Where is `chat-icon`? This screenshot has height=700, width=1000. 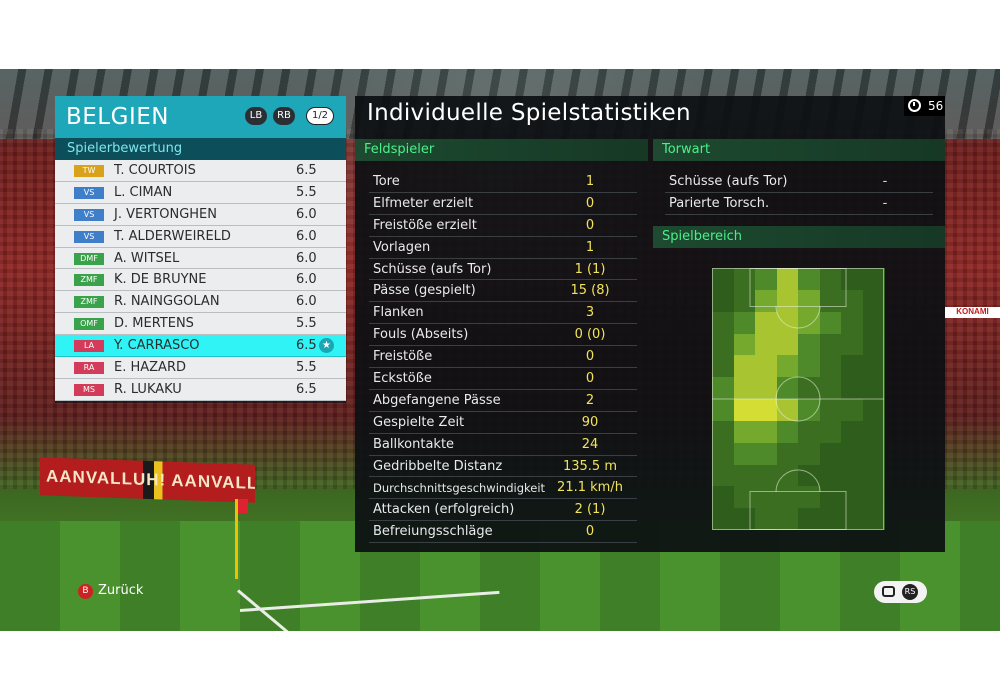 chat-icon is located at coordinates (888, 591).